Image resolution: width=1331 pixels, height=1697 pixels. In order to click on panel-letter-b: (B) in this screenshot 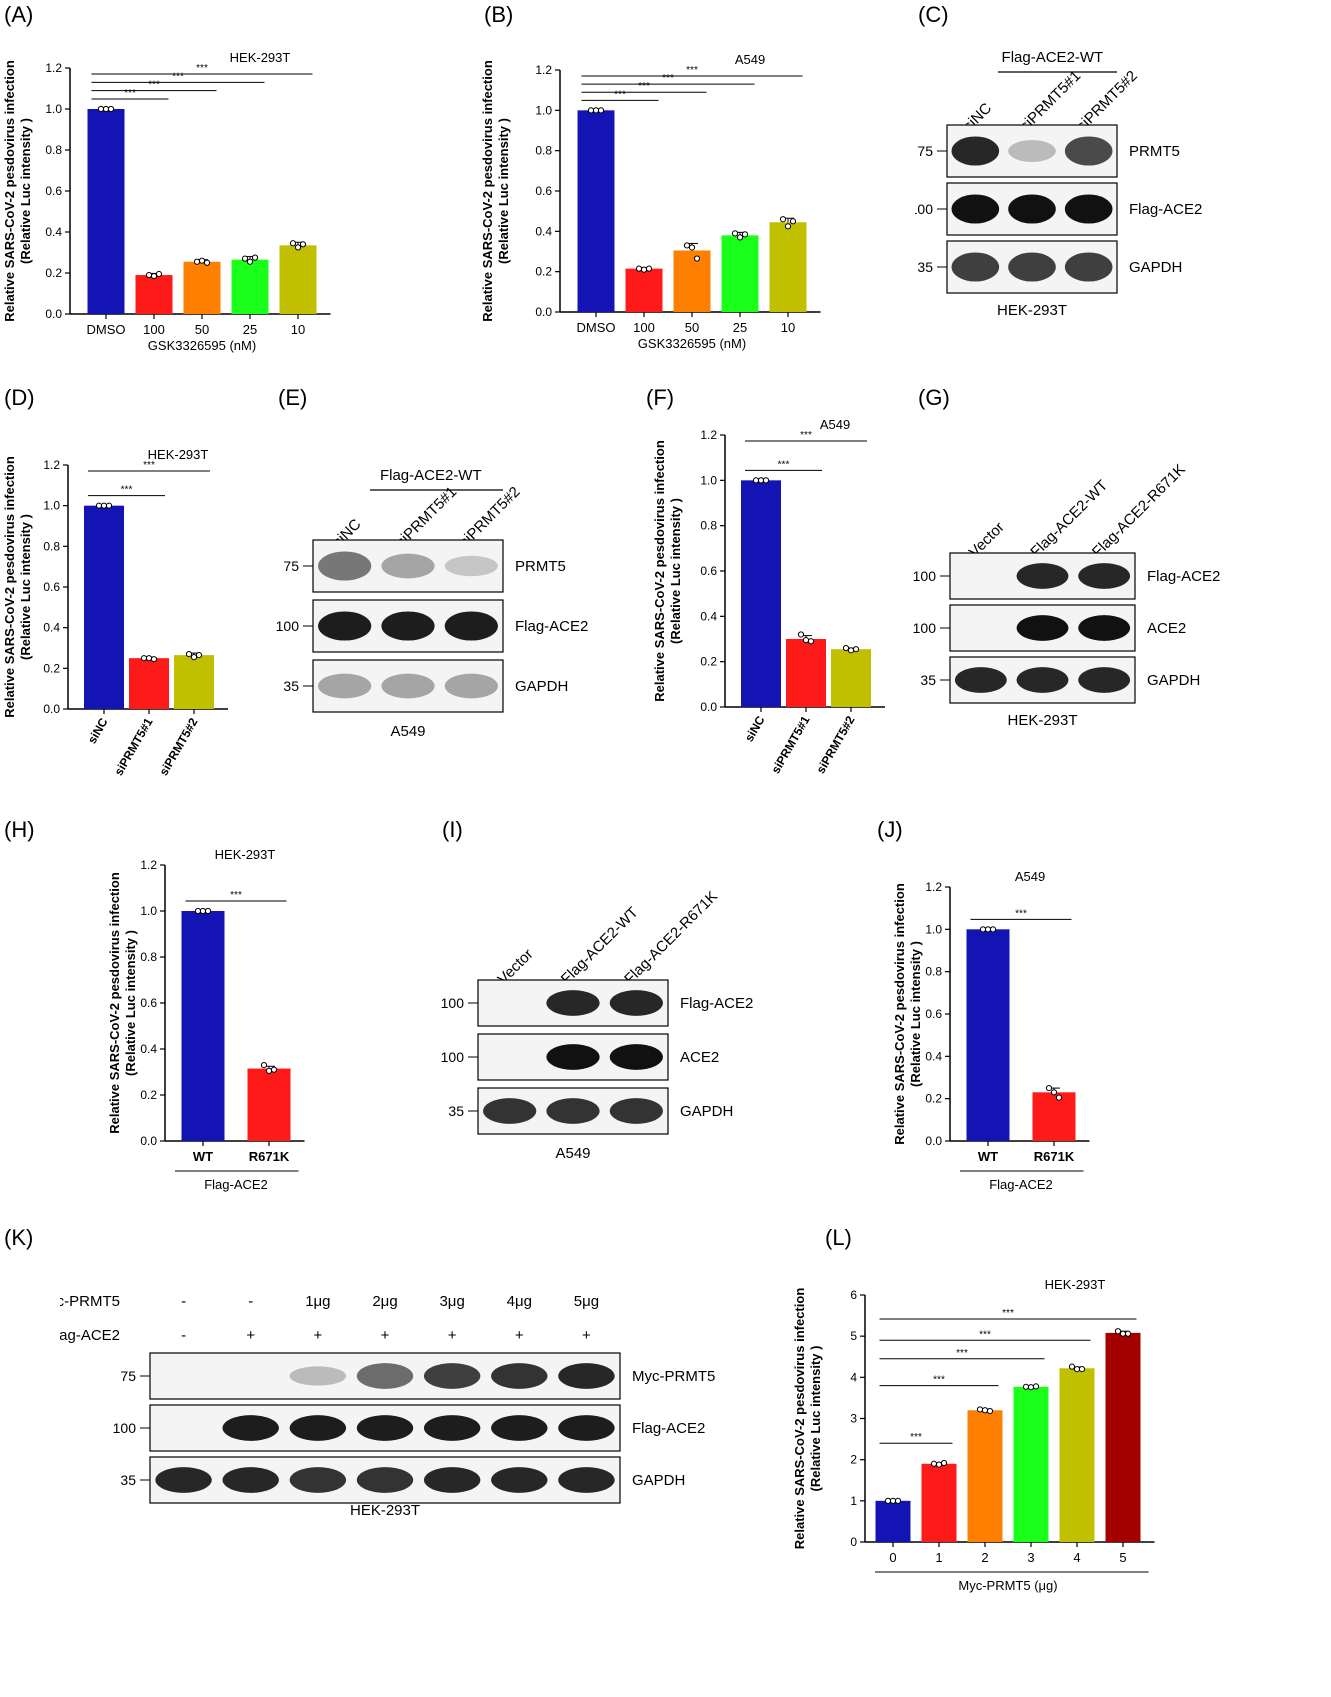, I will do `click(499, 14)`.